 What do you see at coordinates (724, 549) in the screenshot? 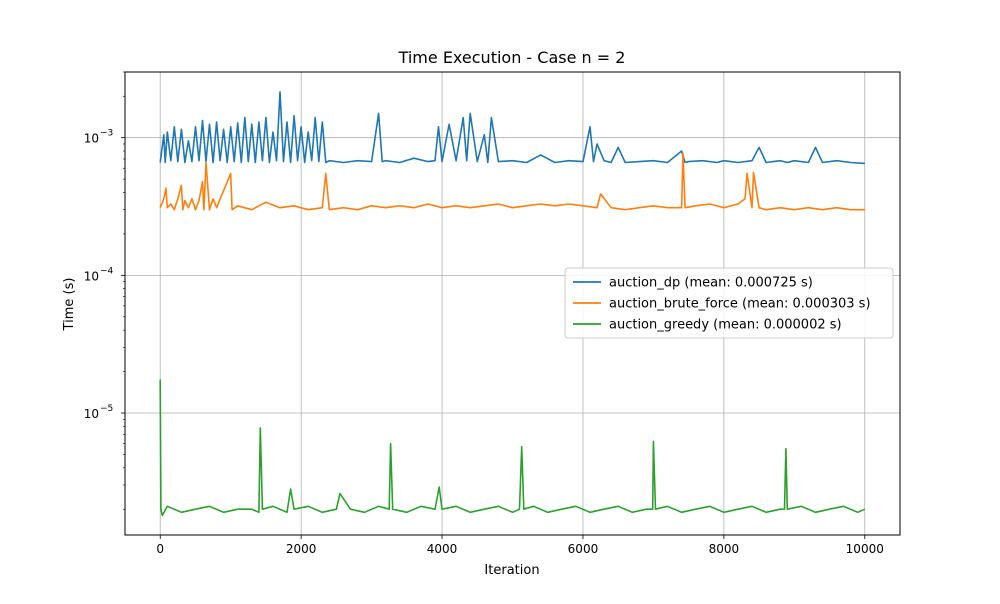
I see `x-tick-label: 8000` at bounding box center [724, 549].